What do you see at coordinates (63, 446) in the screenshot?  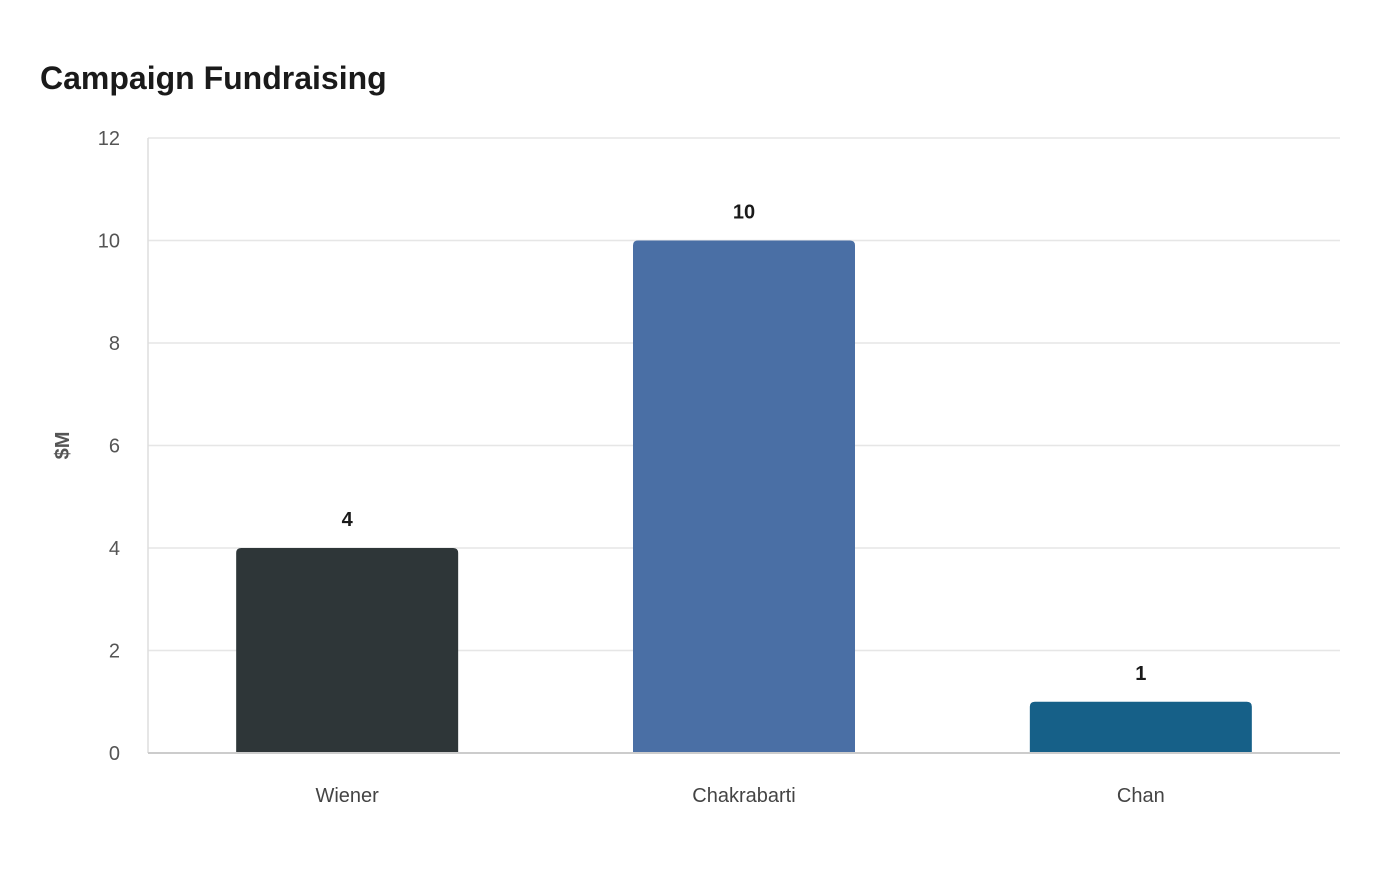 I see `y-axis-title: $M` at bounding box center [63, 446].